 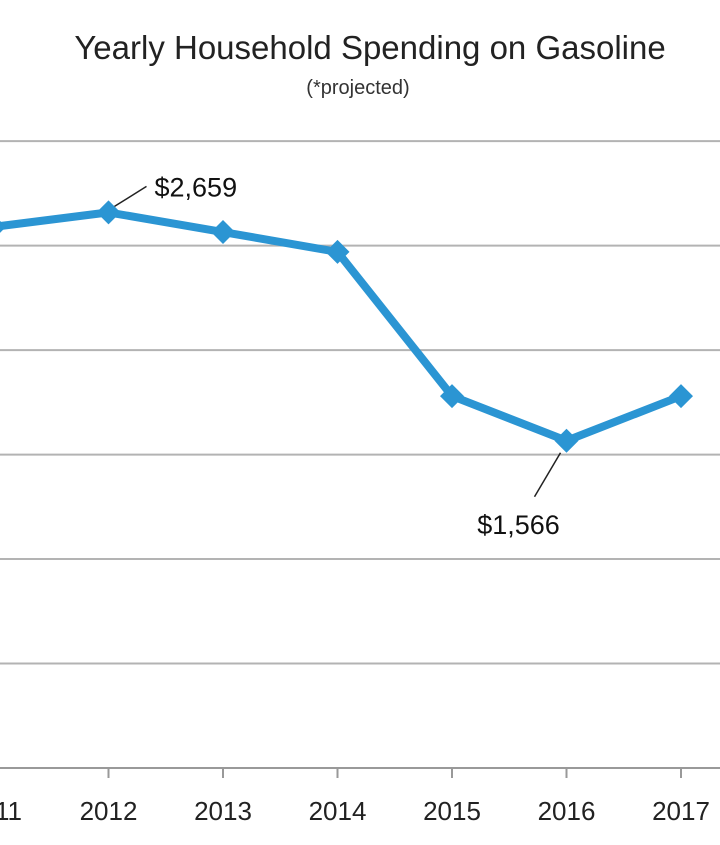 What do you see at coordinates (369, 47) in the screenshot?
I see `chart-title: Yearly Household Spending on Gasoline` at bounding box center [369, 47].